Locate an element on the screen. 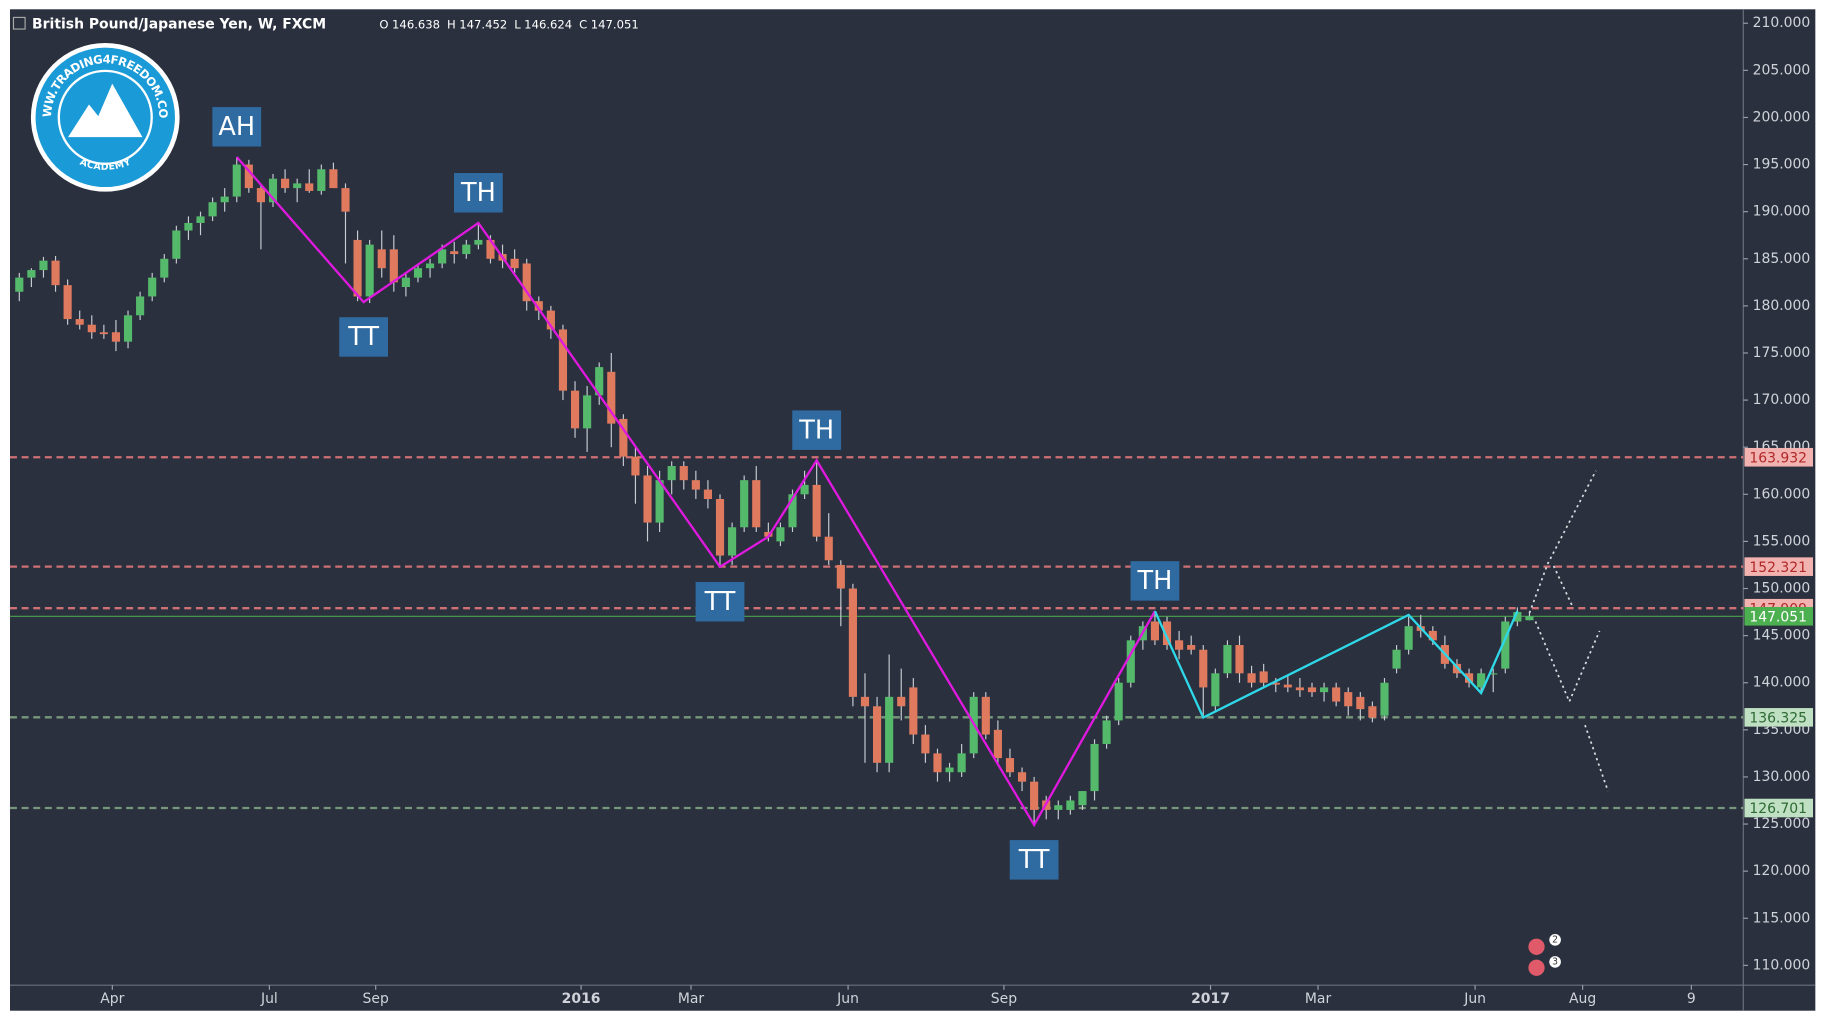 The width and height of the screenshot is (1823, 1020). level-label: 147.051 is located at coordinates (1778, 617).